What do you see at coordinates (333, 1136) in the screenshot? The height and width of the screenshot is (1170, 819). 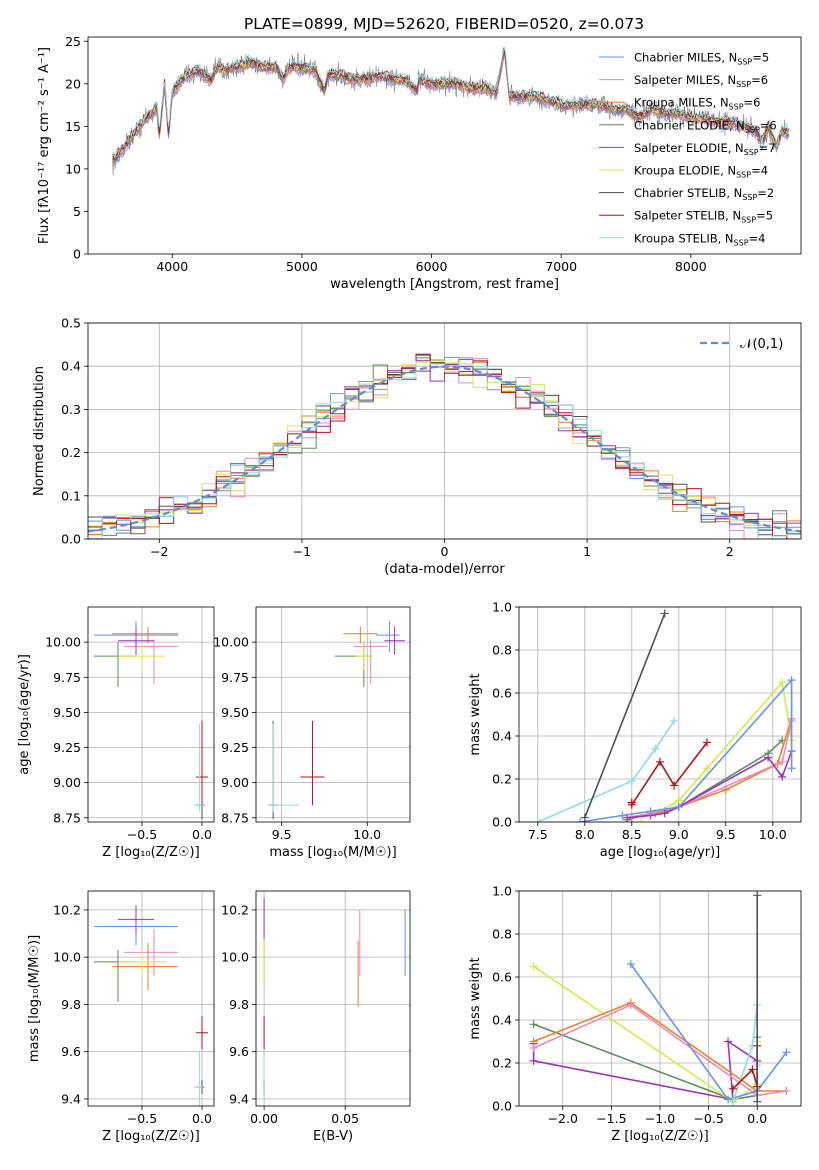 I see `x-axis-label: E(B-V)` at bounding box center [333, 1136].